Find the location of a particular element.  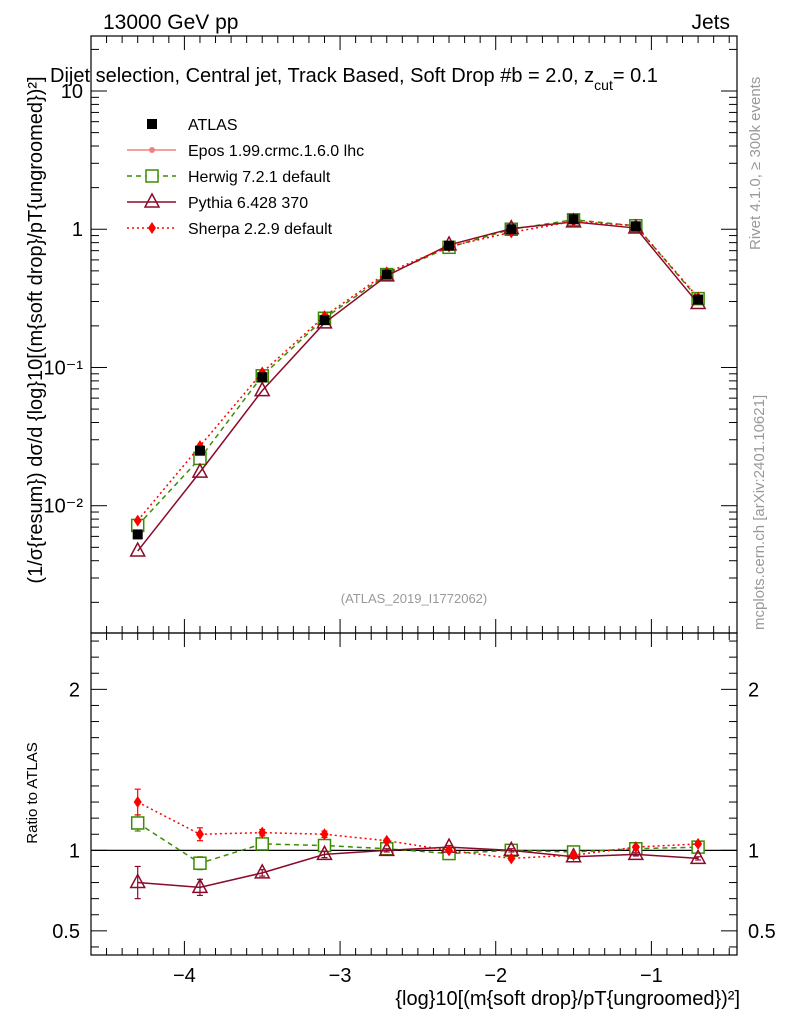

y-tick-label-main: 10⁻² is located at coordinates (64, 507).